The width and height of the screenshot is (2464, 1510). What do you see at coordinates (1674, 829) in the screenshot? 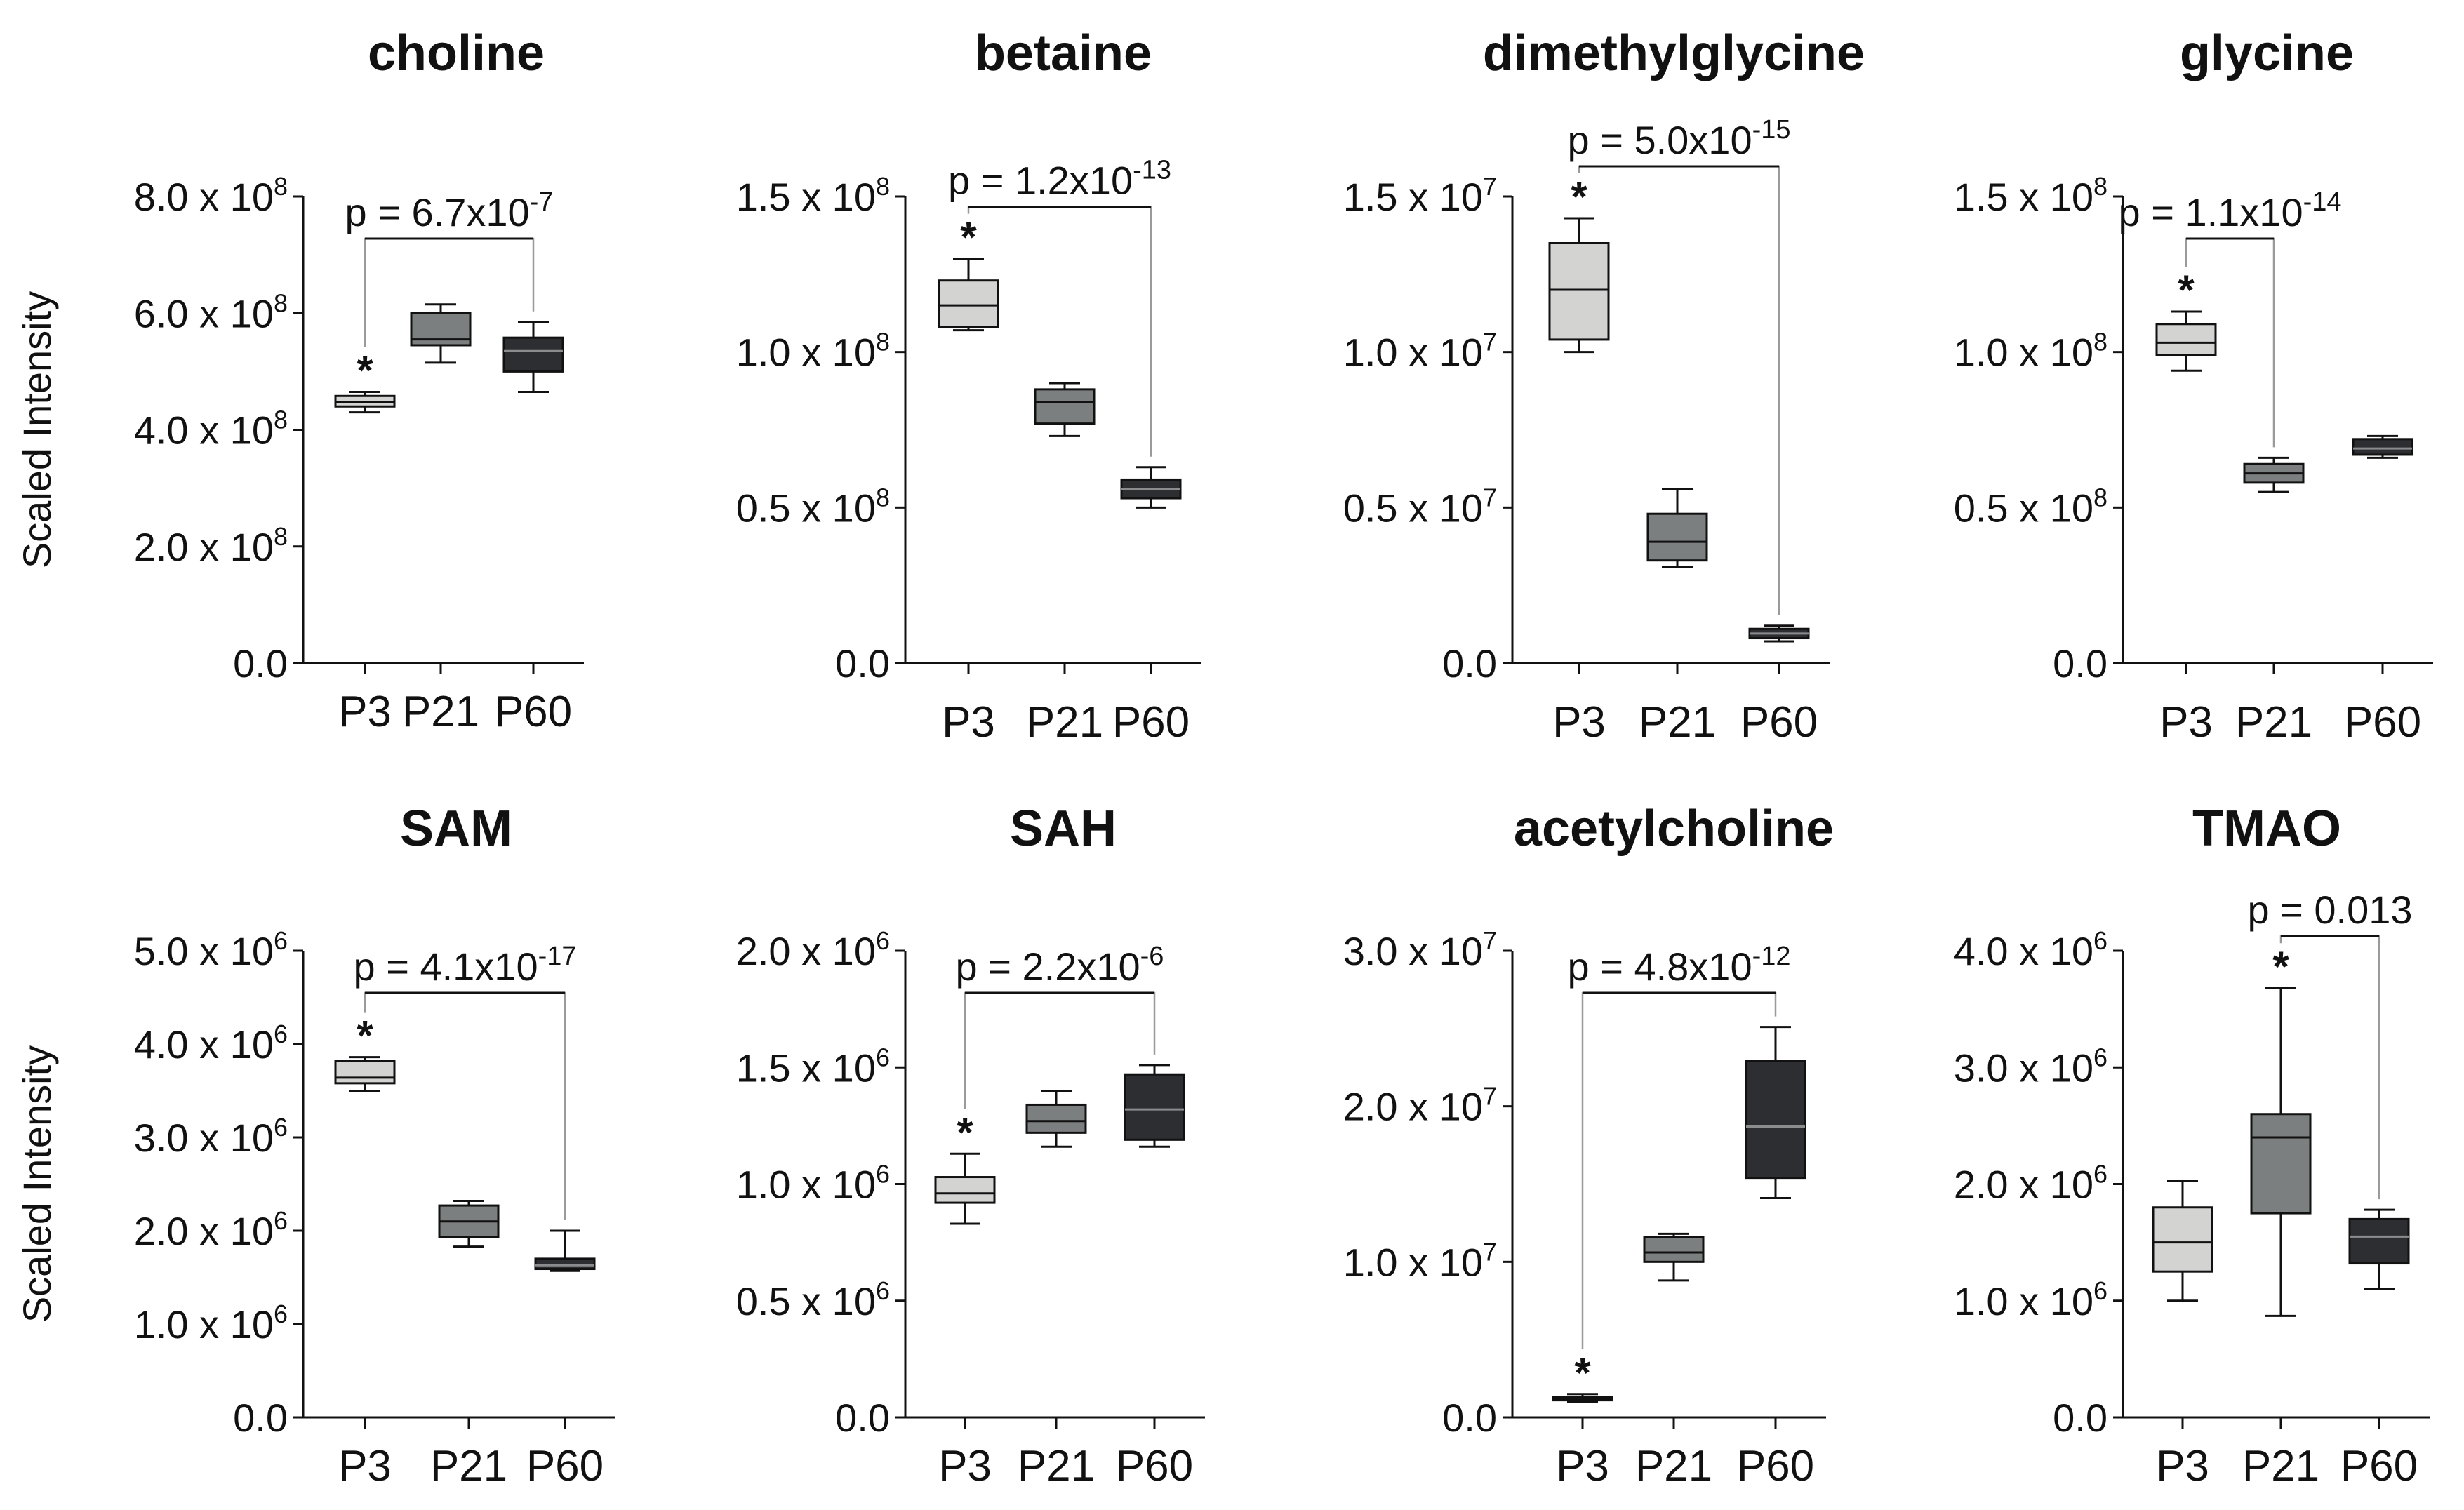
I see `panel-title: acetylcholine` at bounding box center [1674, 829].